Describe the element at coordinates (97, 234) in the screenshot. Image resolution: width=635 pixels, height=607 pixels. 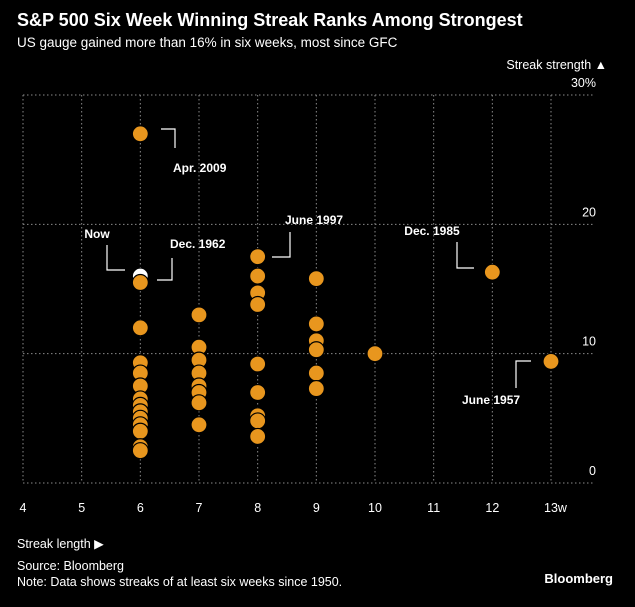
I see `annotation-label: Now` at that location.